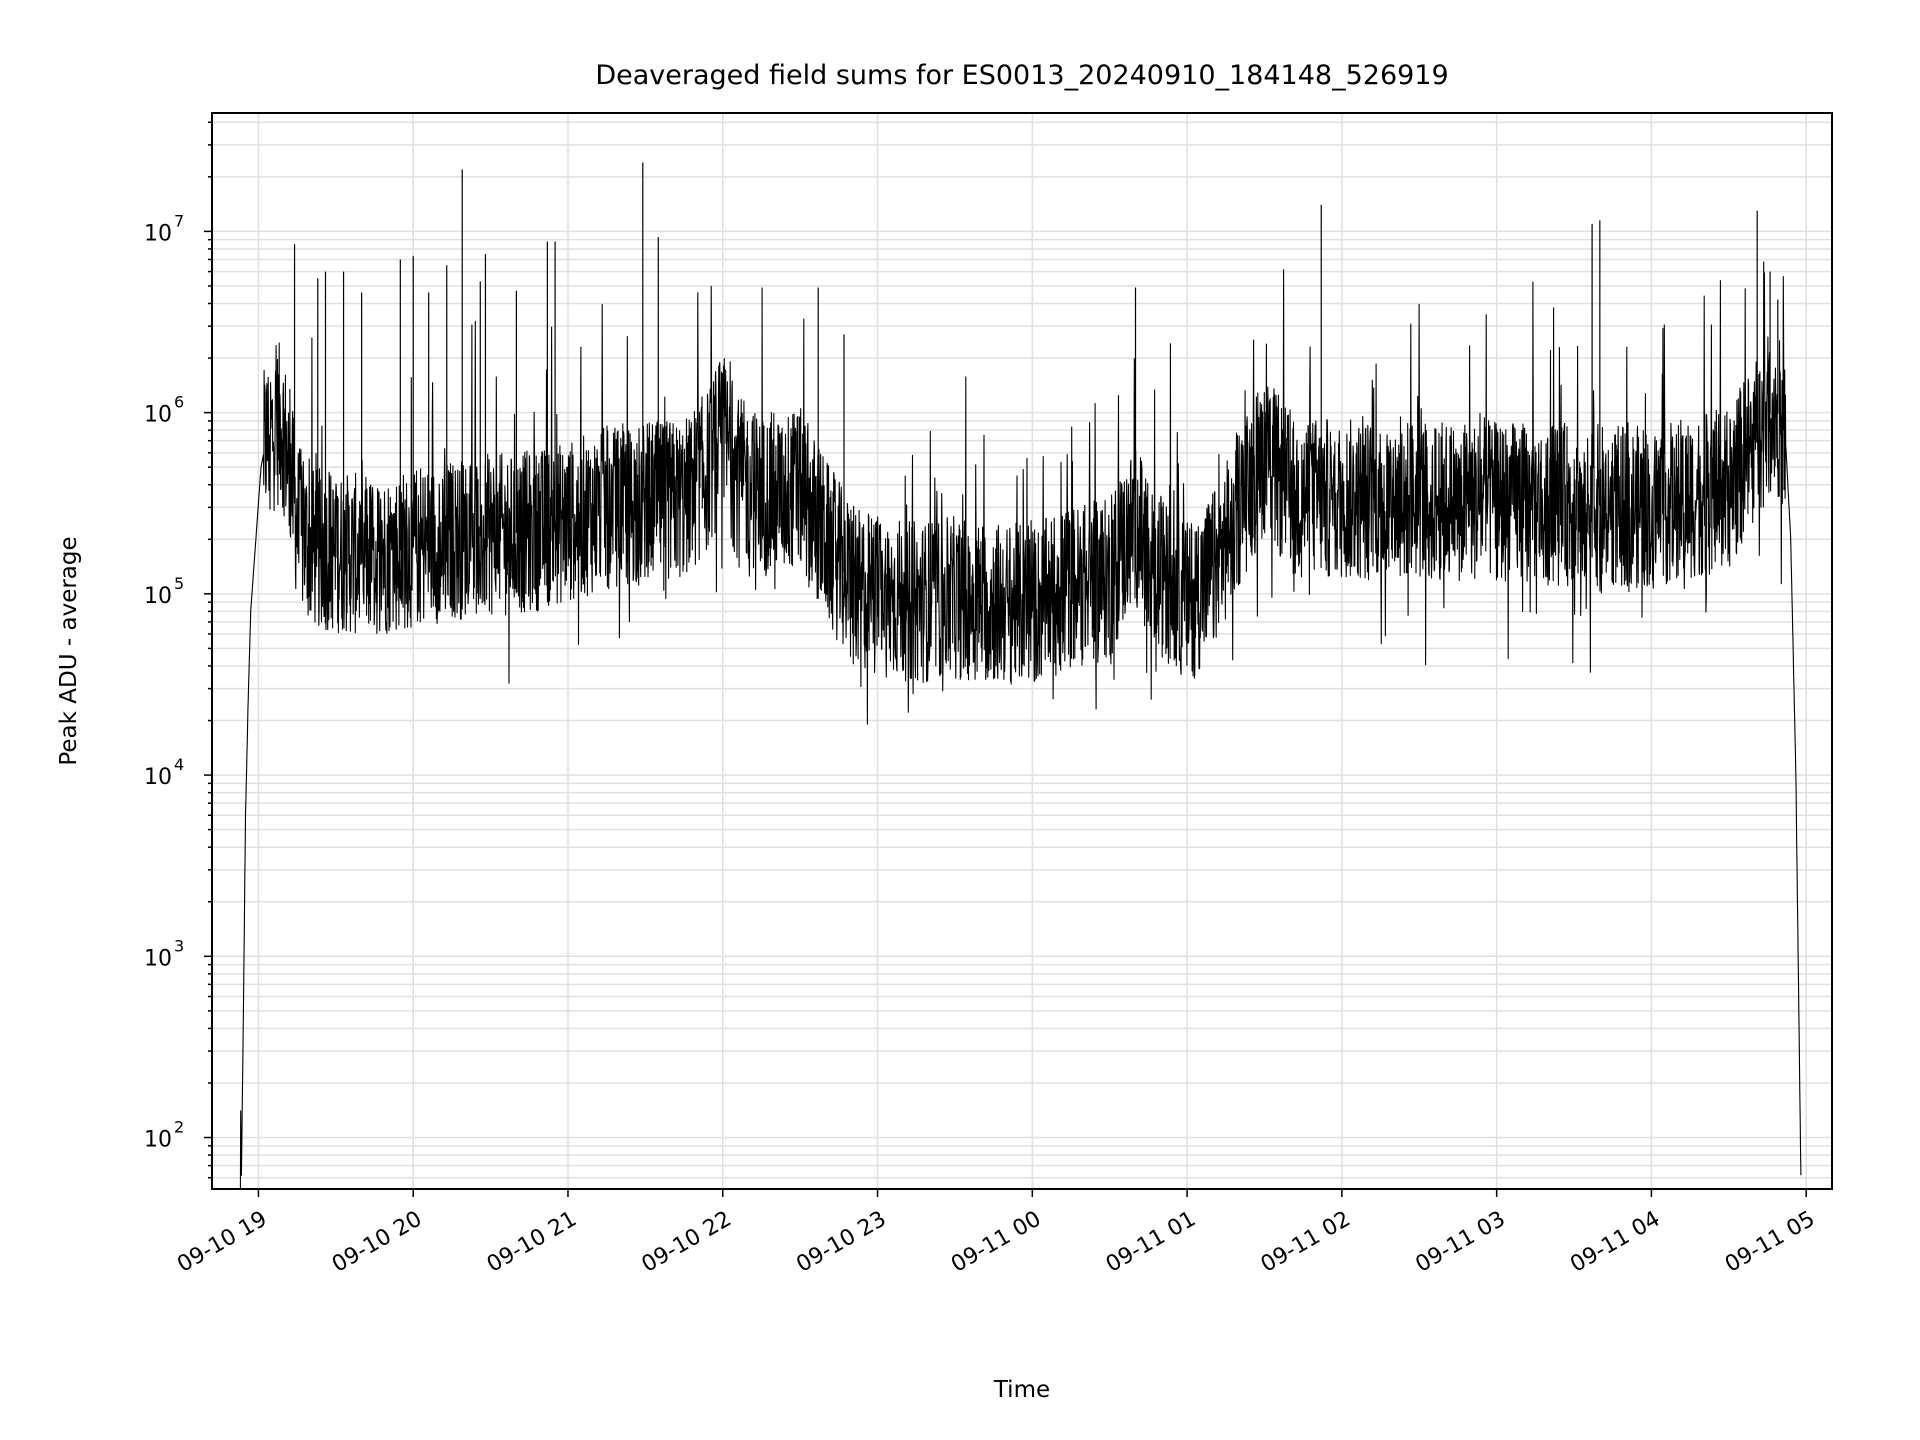 The image size is (1920, 1440). What do you see at coordinates (179, 220) in the screenshot?
I see `y-tick-exponent: 7` at bounding box center [179, 220].